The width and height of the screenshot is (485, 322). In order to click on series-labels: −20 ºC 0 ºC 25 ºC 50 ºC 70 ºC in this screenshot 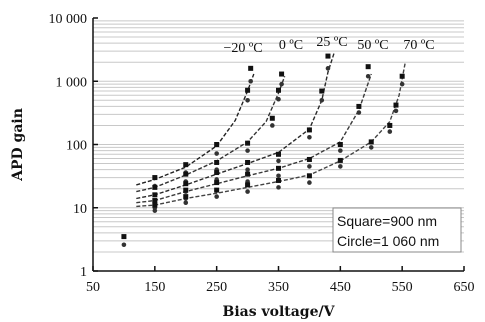, I will do `click(328, 45)`.